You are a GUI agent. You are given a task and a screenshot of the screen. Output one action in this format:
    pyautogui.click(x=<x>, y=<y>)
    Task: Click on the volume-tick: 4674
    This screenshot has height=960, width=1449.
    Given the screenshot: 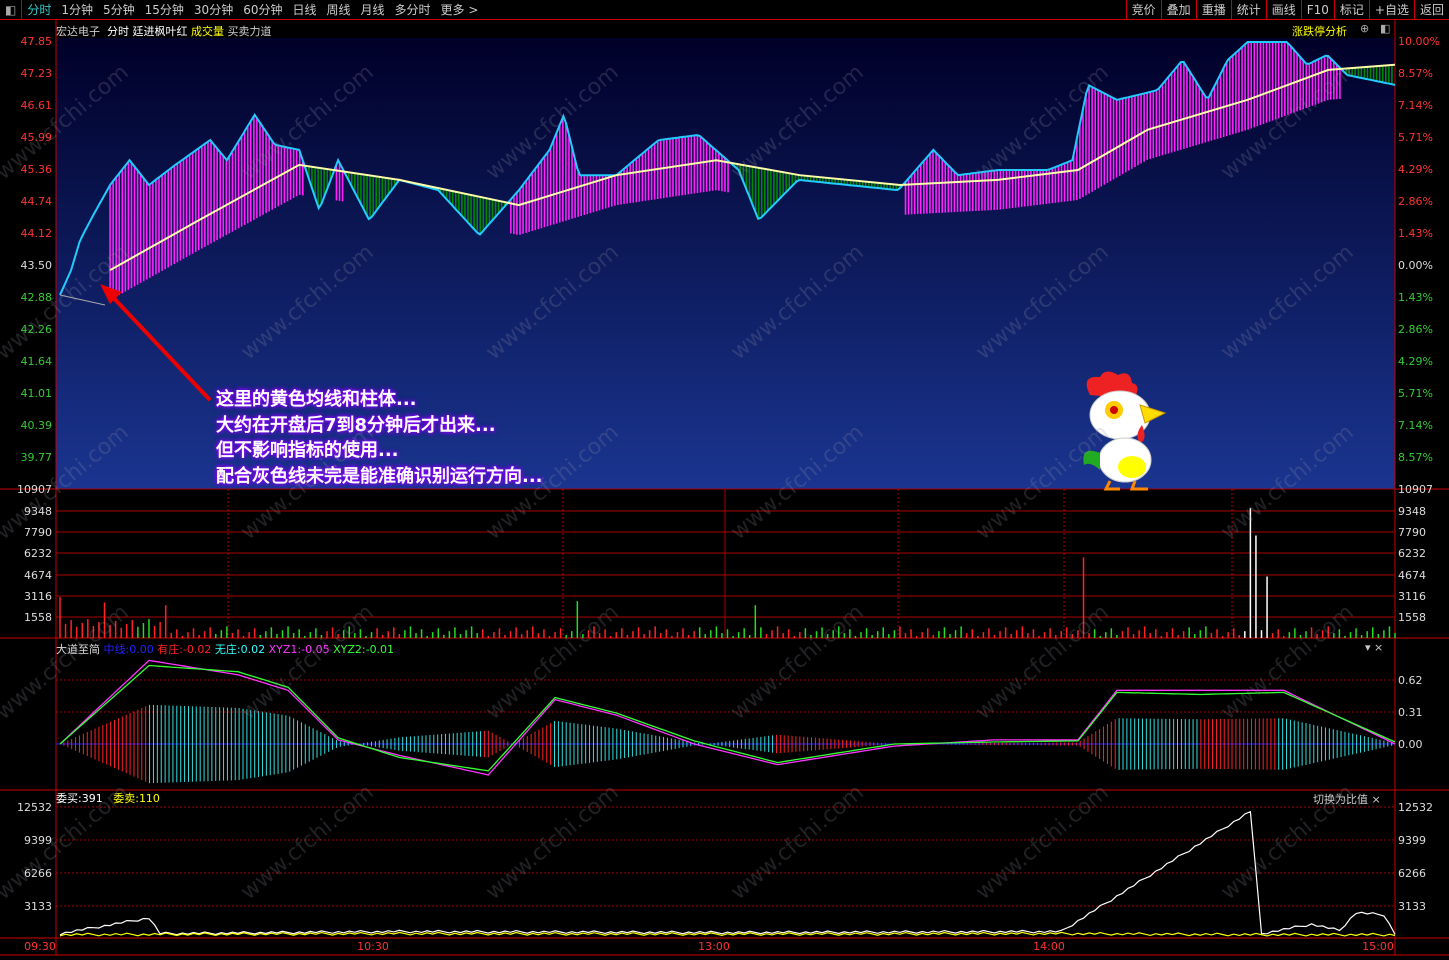 What is the action you would take?
    pyautogui.click(x=1412, y=575)
    